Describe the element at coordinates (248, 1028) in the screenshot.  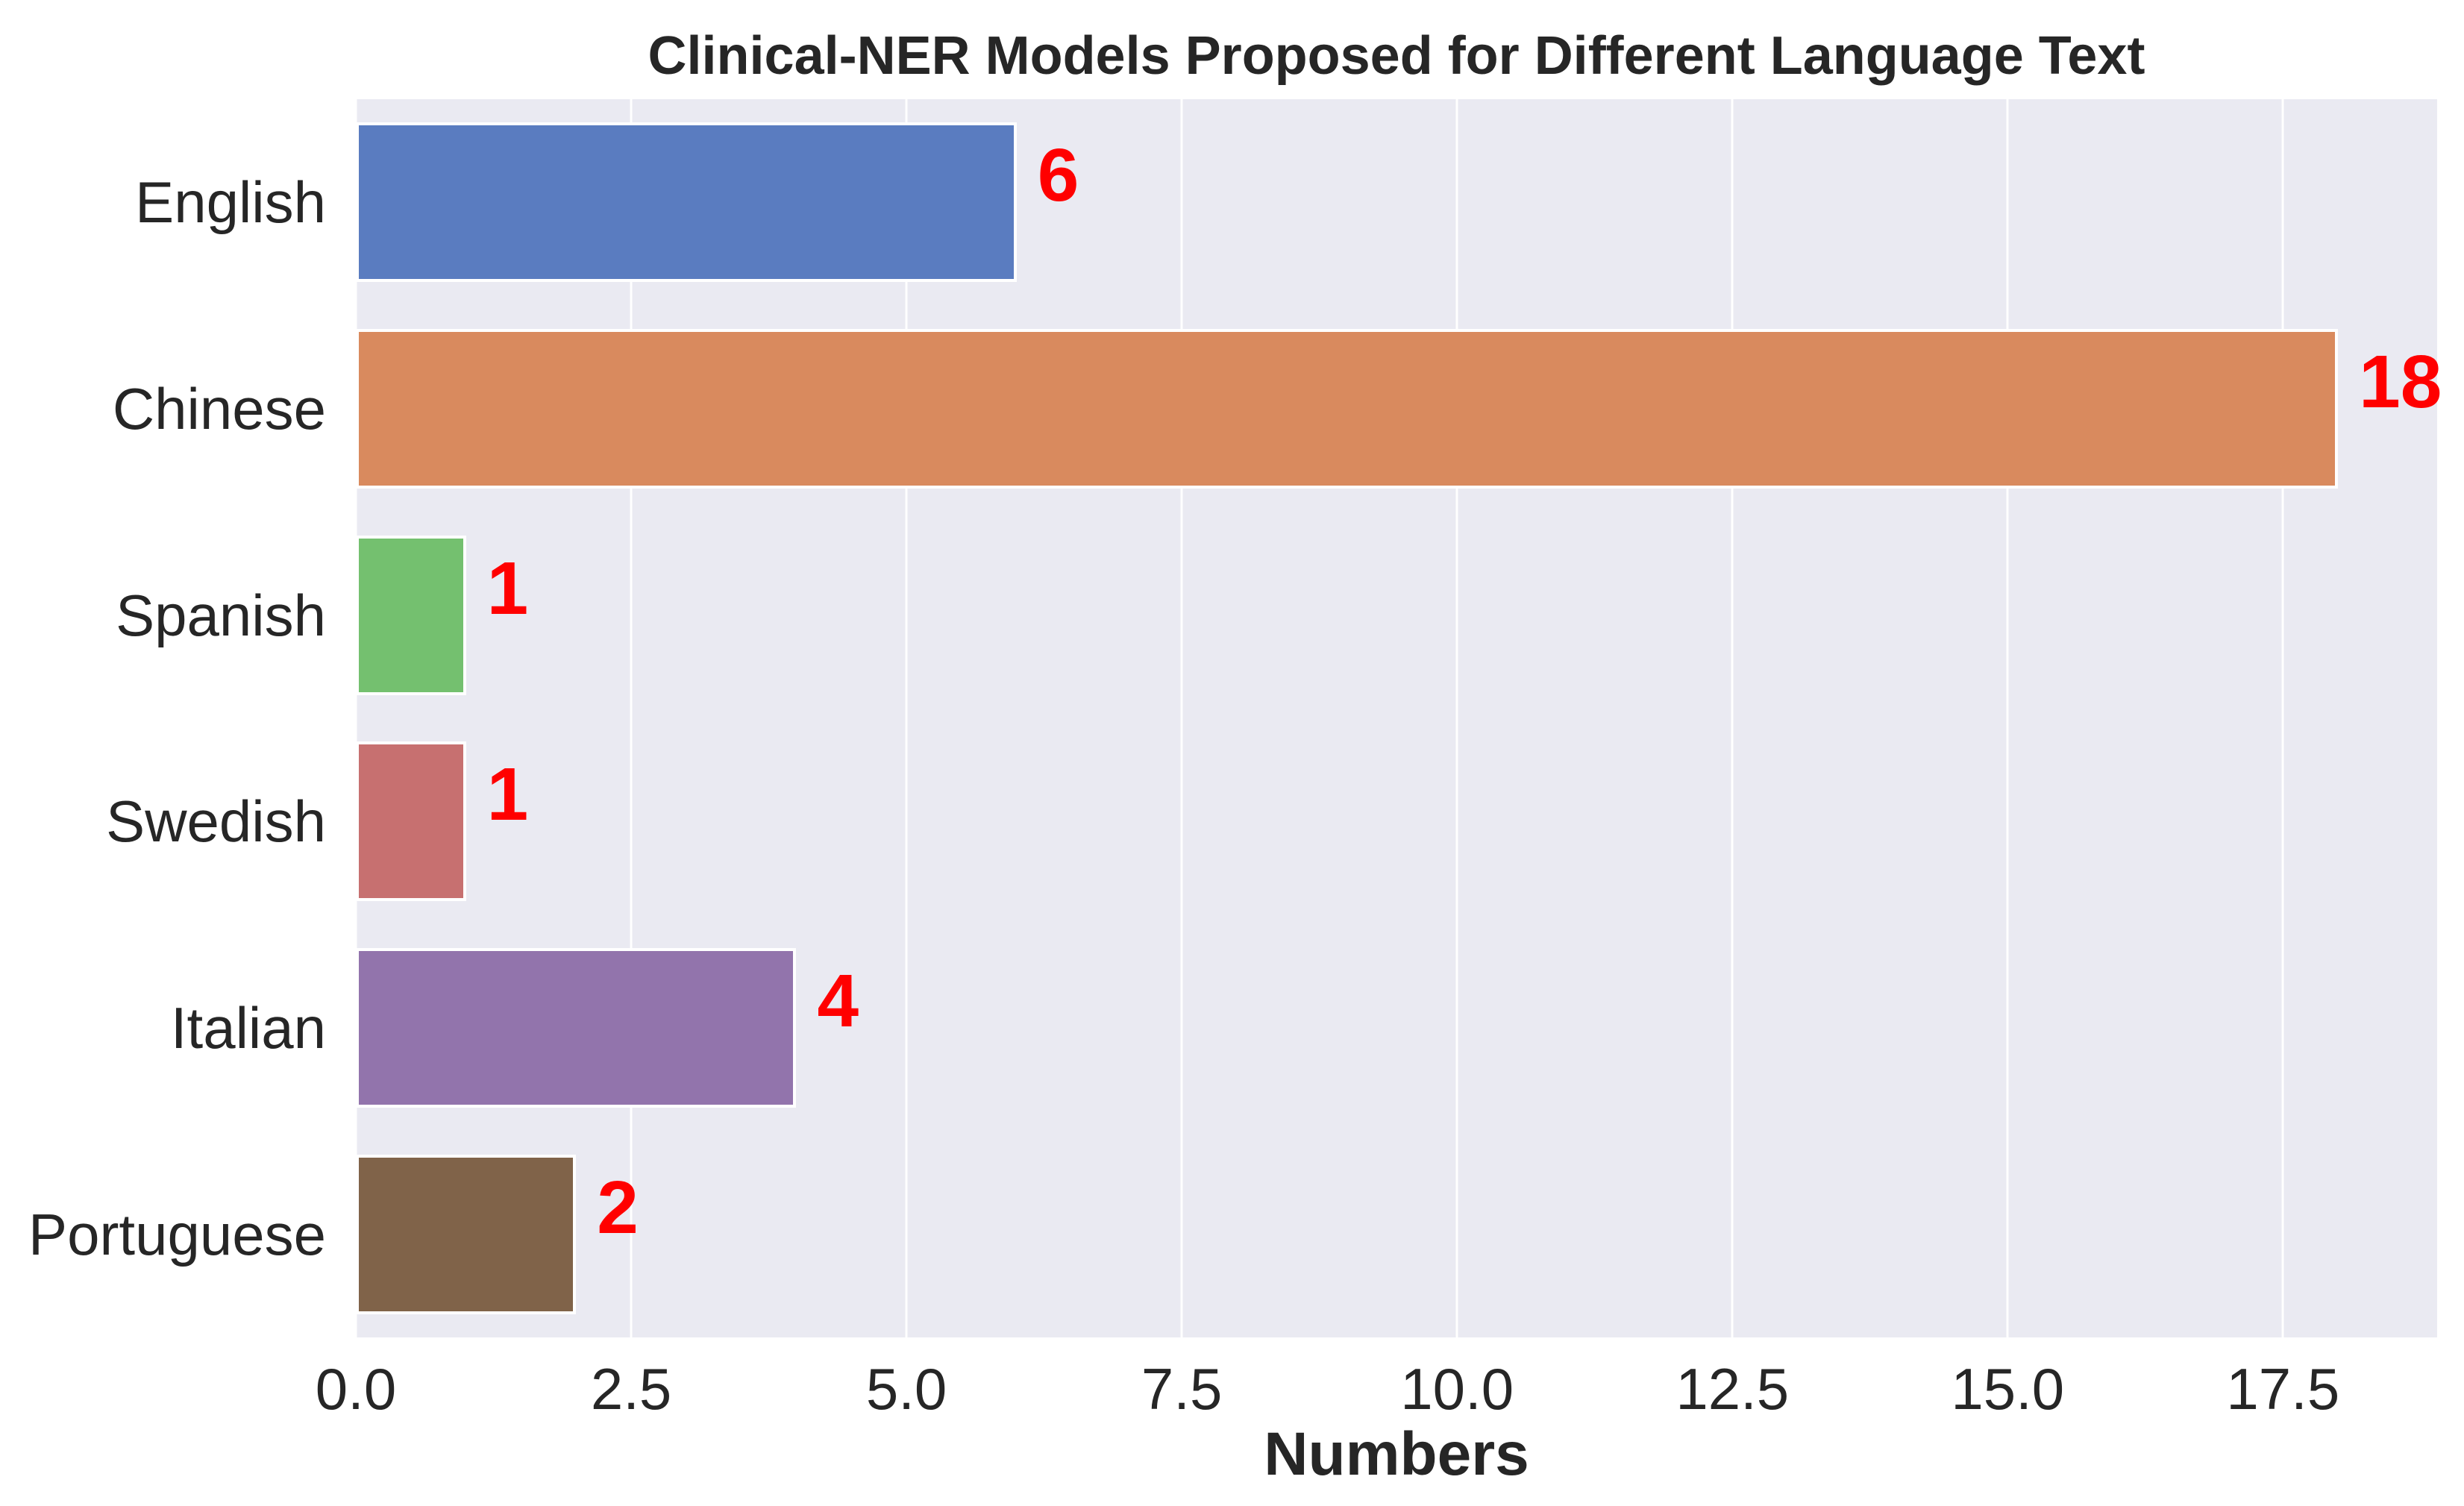
I see `y-tick-label: Italian` at that location.